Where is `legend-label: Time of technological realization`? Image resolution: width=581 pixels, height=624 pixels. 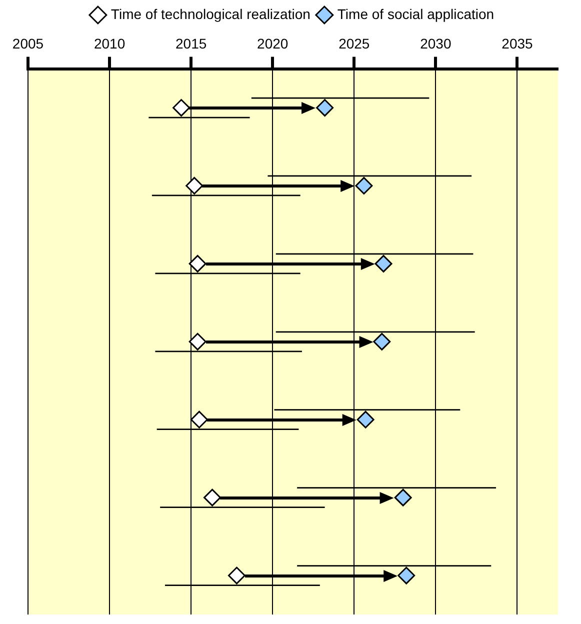
legend-label: Time of technological realization is located at coordinates (210, 14).